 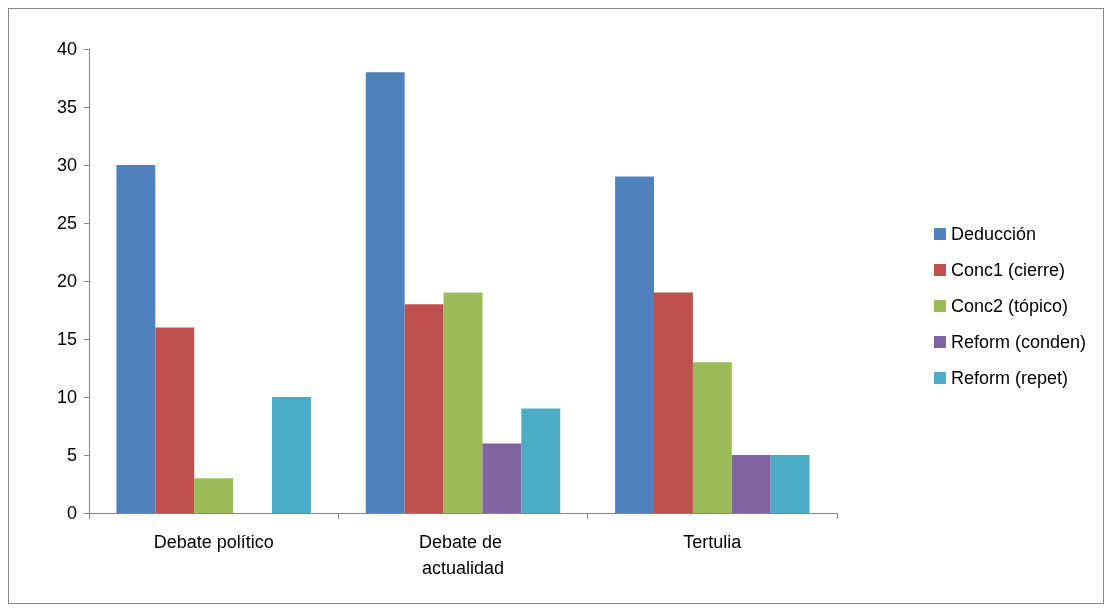 What do you see at coordinates (71, 513) in the screenshot?
I see `y-tick-label: 0` at bounding box center [71, 513].